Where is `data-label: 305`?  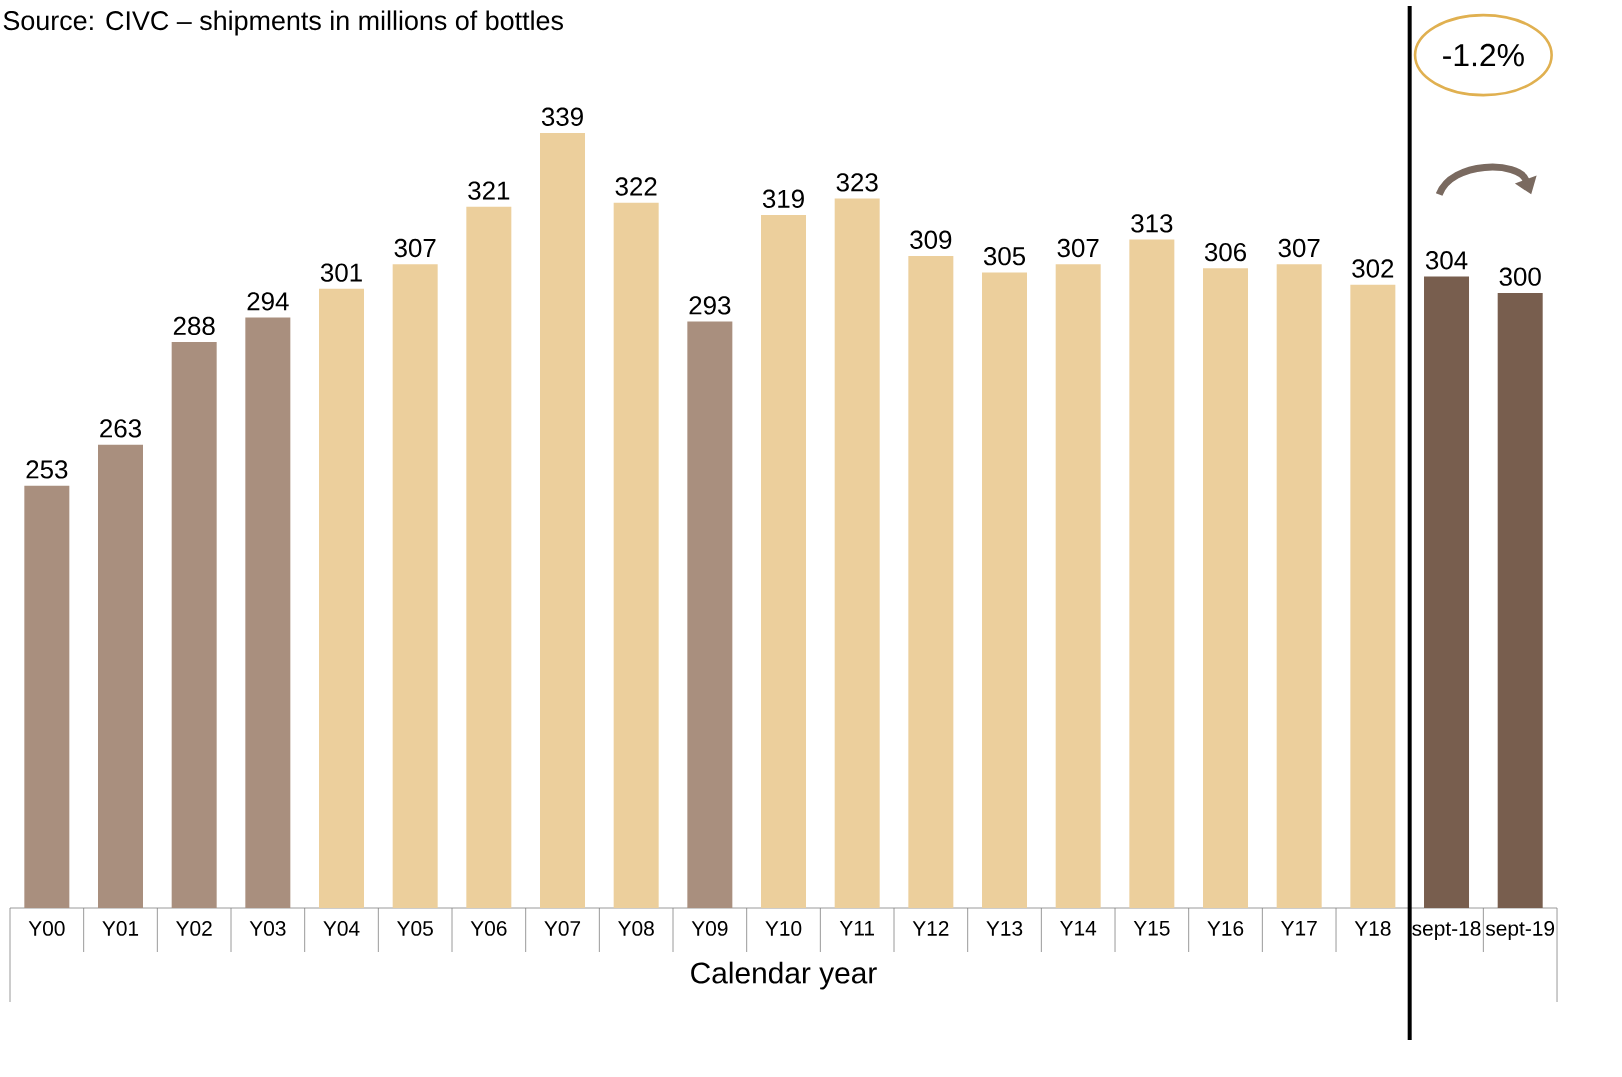 data-label: 305 is located at coordinates (1004, 256).